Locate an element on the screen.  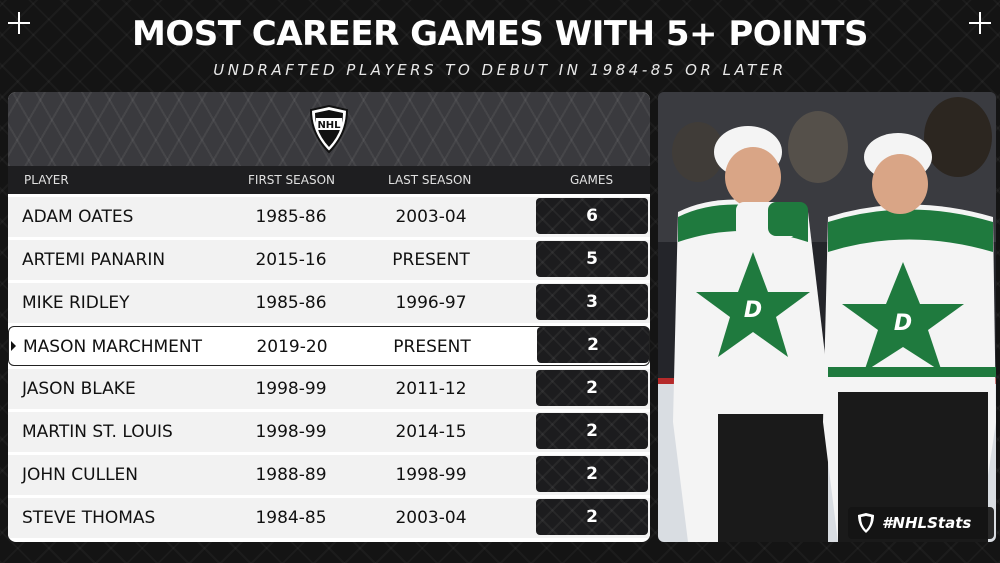
table-row: MIKE RIDLEY 1985-86 1996-97 3 is located at coordinates (329, 303).